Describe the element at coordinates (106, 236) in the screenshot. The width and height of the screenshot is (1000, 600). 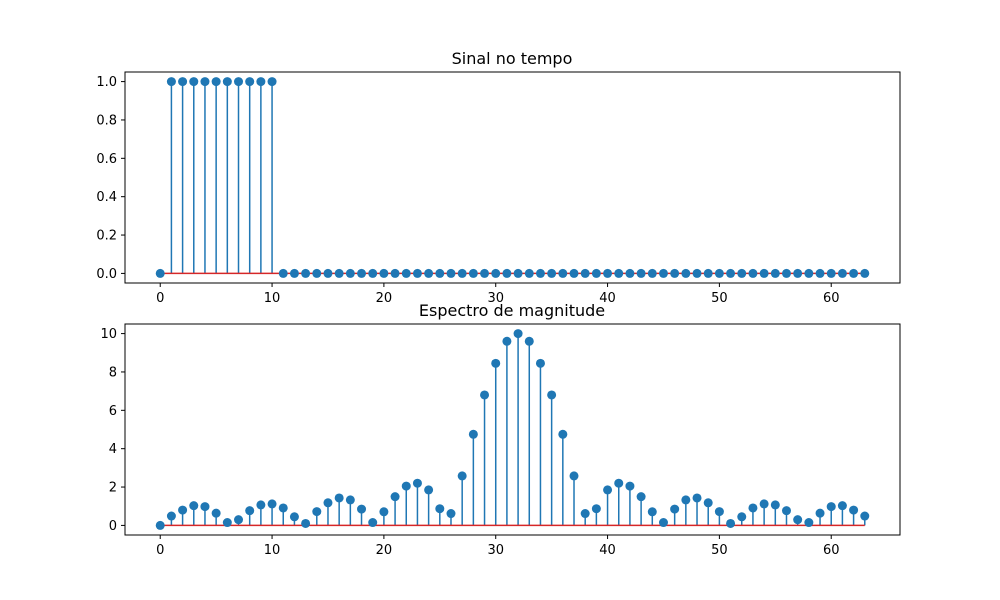
I see `time-signal-y-tick-label: 0.2` at that location.